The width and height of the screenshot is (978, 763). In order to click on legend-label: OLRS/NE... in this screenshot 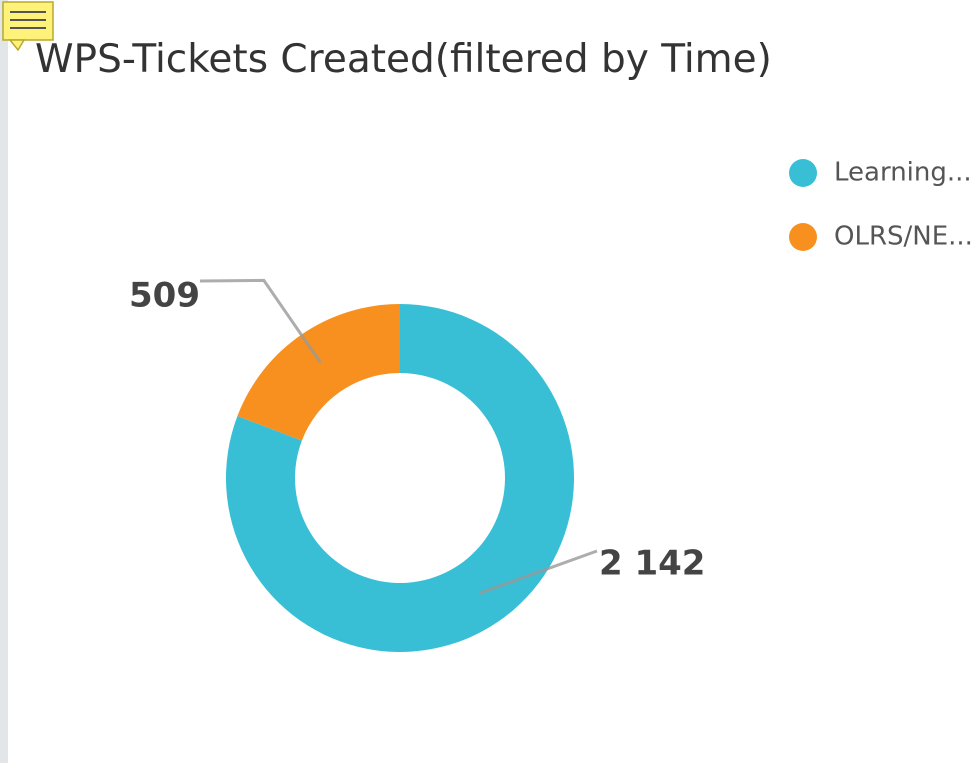, I will do `click(903, 237)`.